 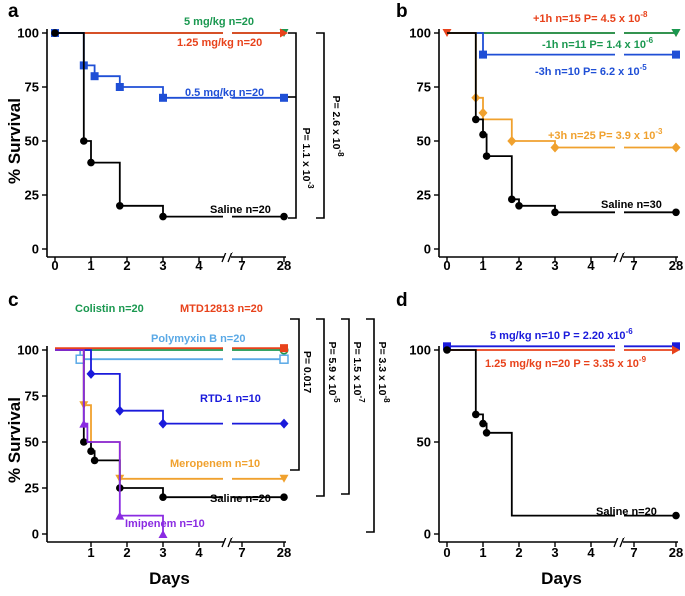 What do you see at coordinates (109, 309) in the screenshot?
I see `series-label: Colistin n=20` at bounding box center [109, 309].